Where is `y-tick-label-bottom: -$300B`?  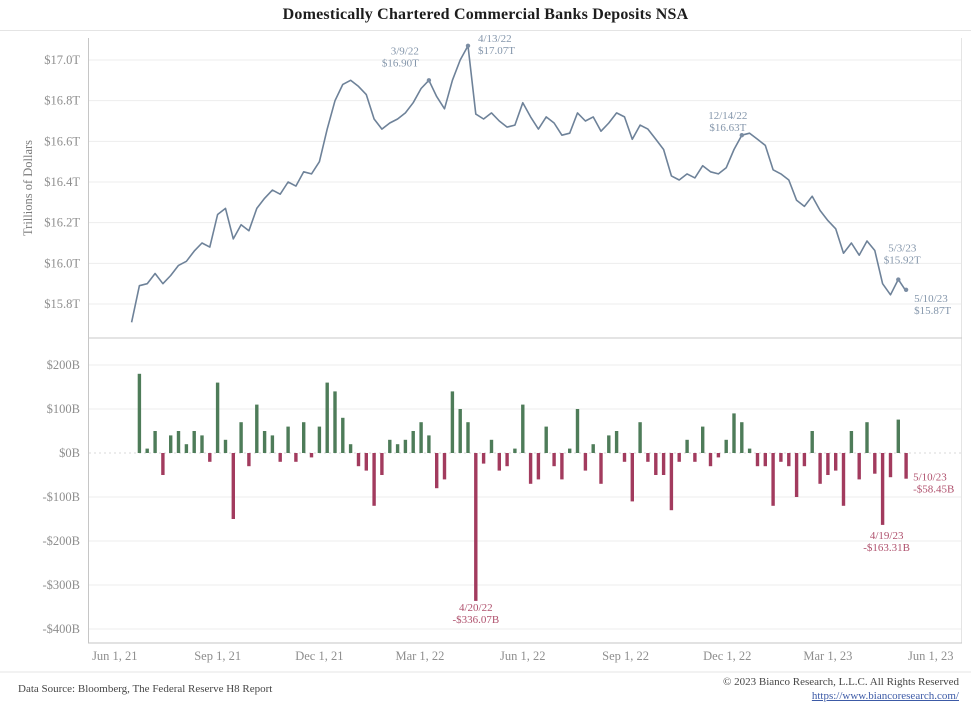 y-tick-label-bottom: -$300B is located at coordinates (62, 585).